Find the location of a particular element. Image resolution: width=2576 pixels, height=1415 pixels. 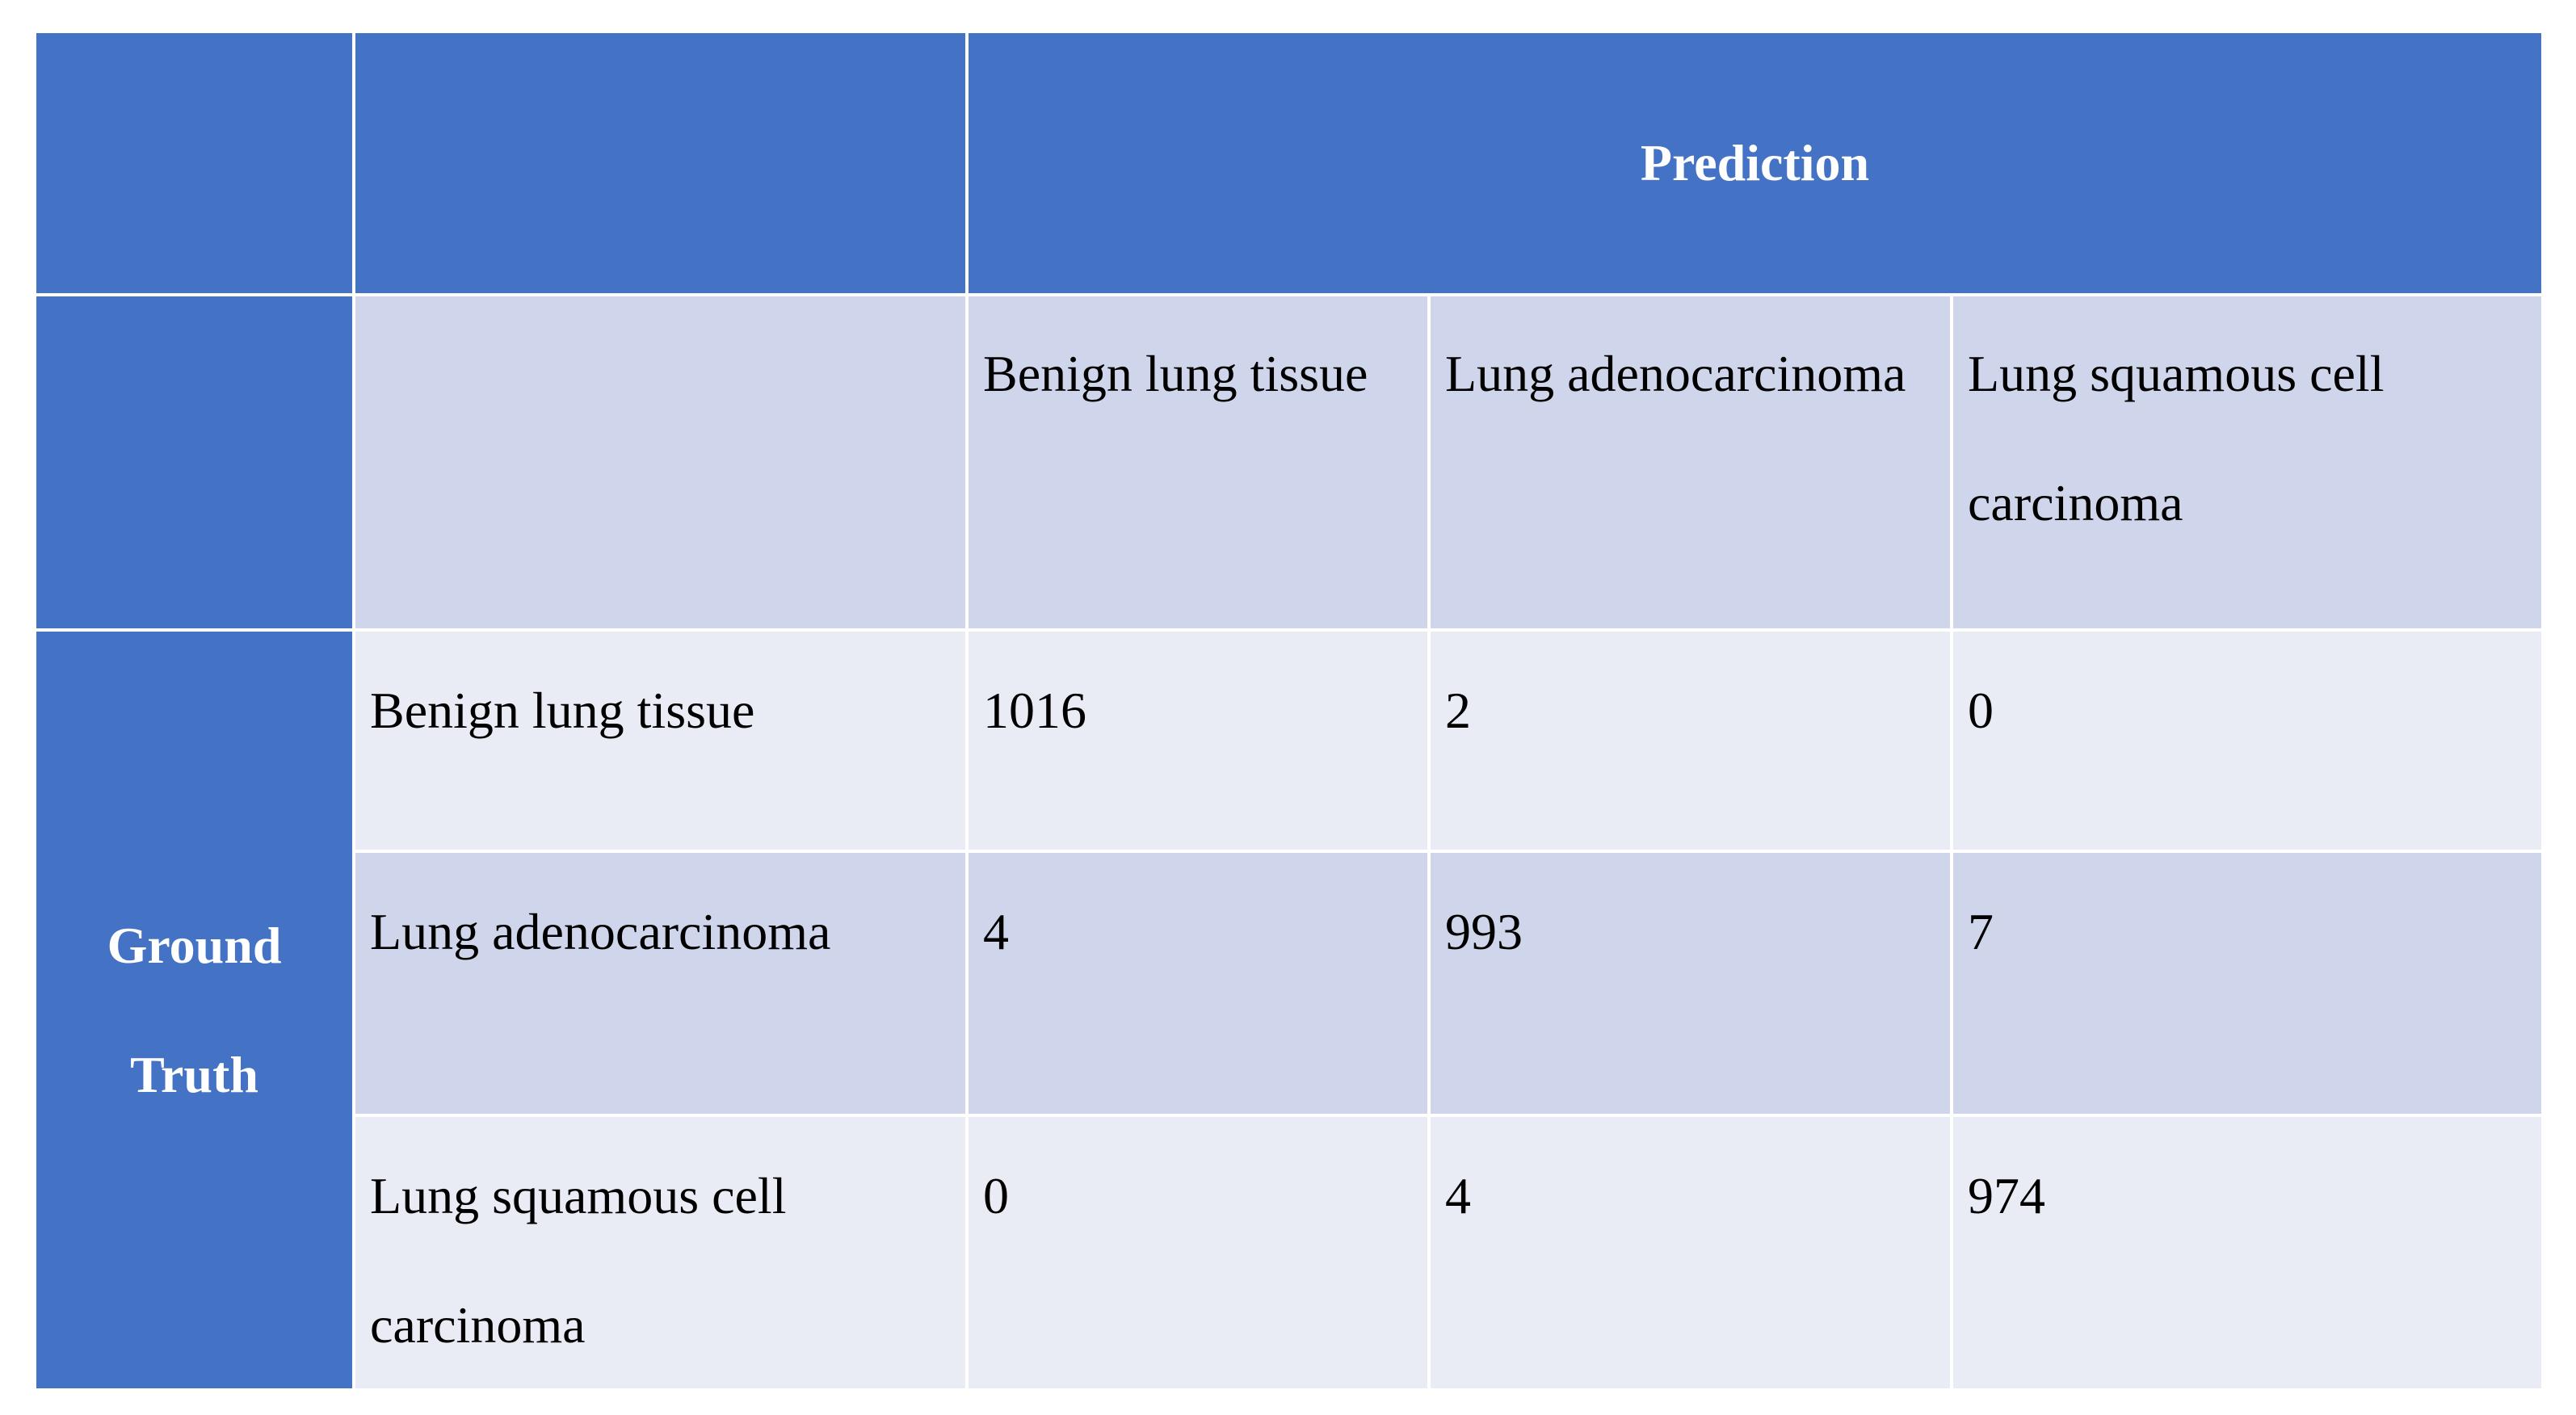

column-header: Lung squamous cell carcinoma is located at coordinates (2247, 462).